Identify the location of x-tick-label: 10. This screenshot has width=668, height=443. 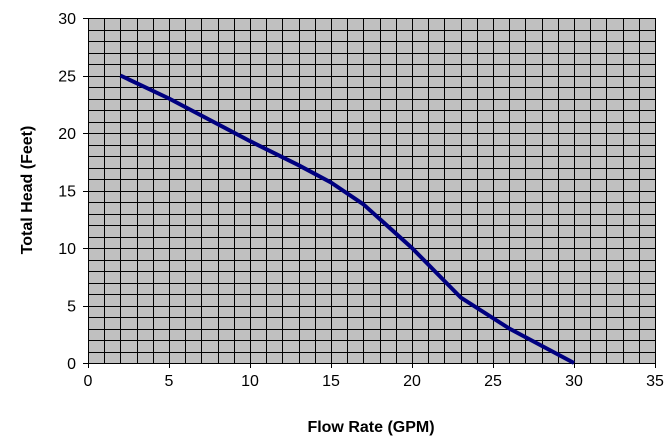
(250, 381).